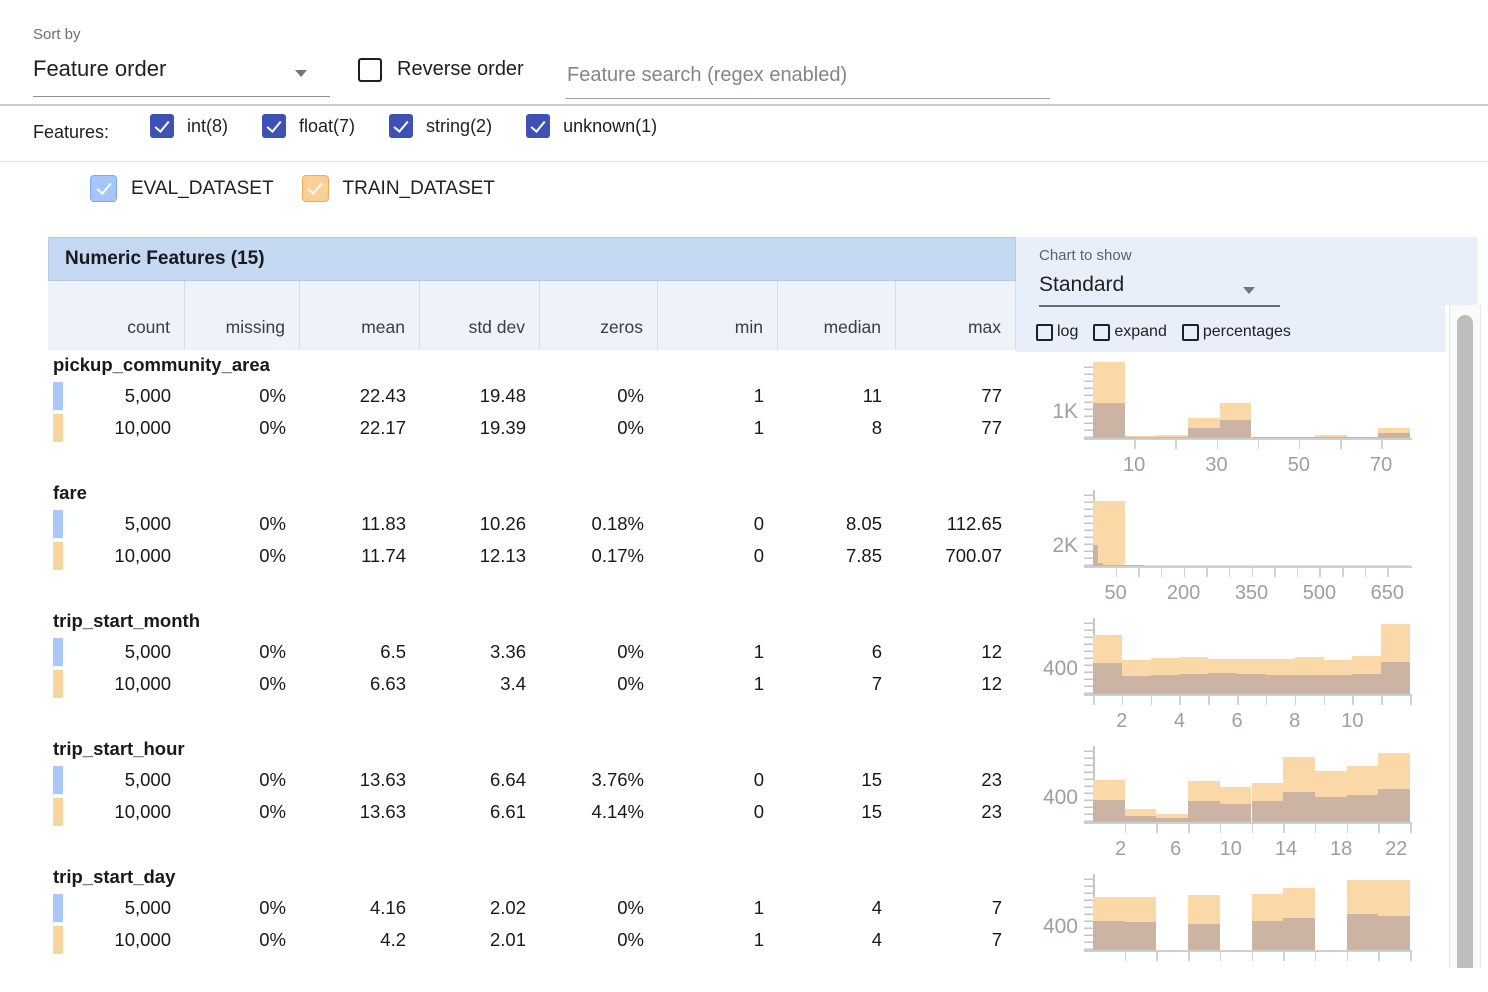 The width and height of the screenshot is (1488, 992). I want to click on y-axis-ticks, so click(1088, 528).